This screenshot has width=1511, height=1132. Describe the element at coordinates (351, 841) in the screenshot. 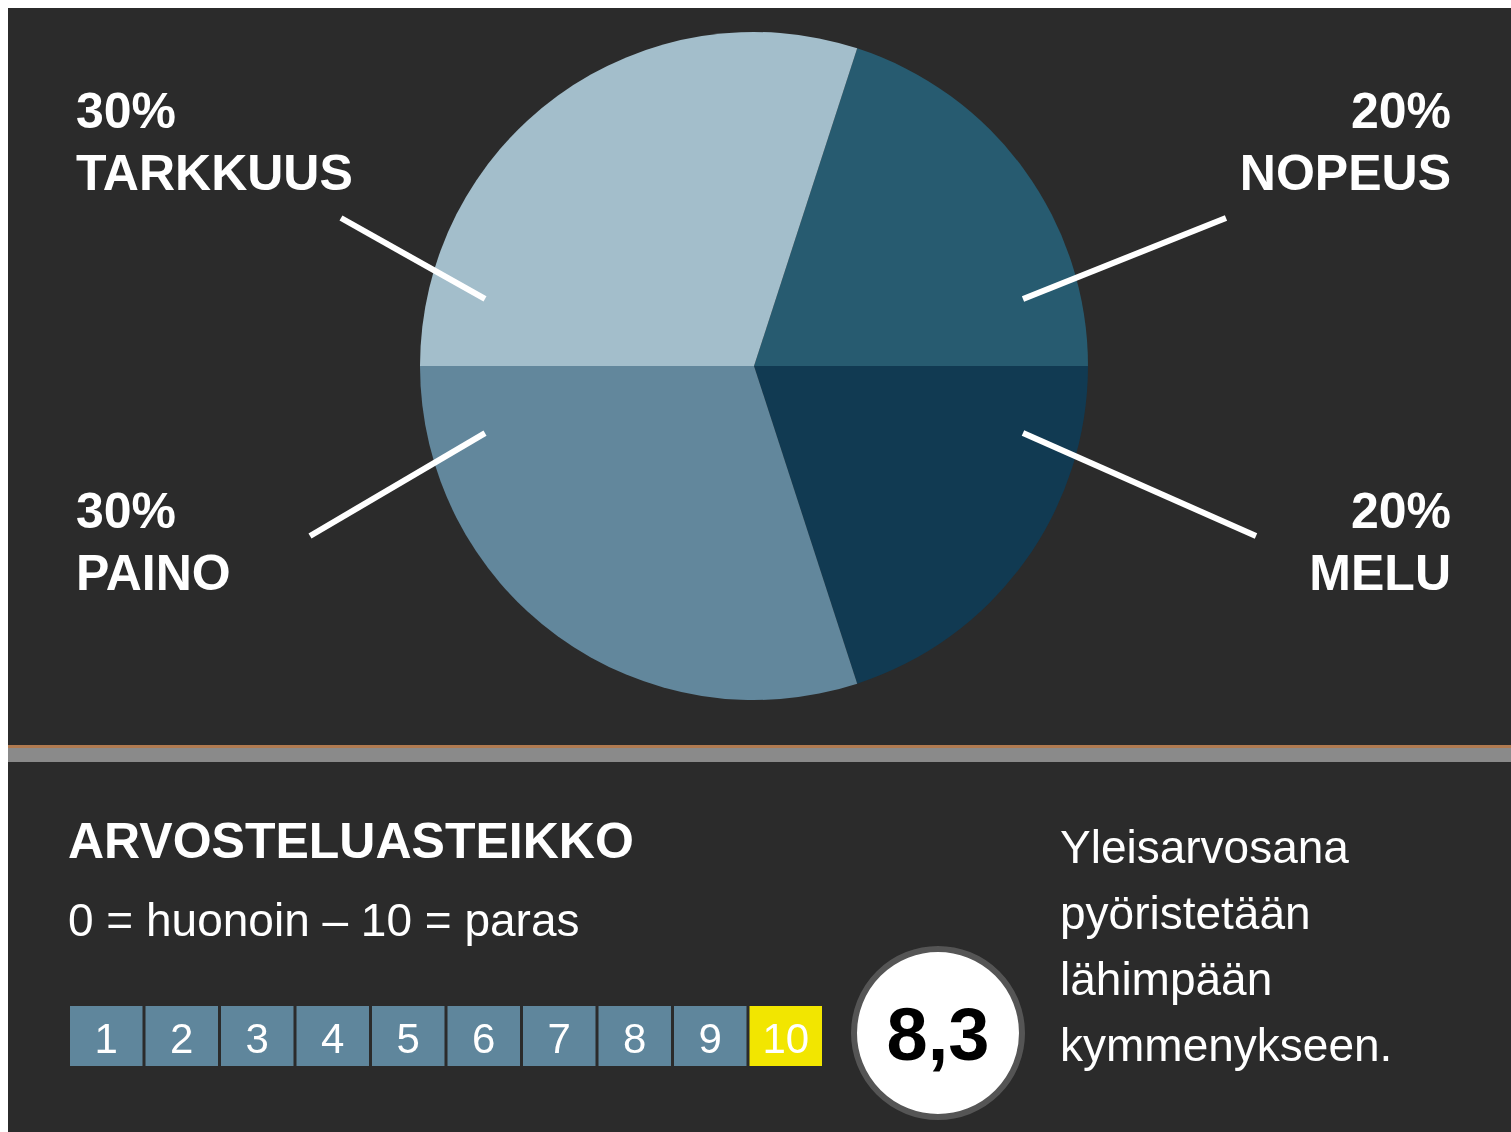

I see `chart-title: ARVOSTELUASTEIKKO` at that location.